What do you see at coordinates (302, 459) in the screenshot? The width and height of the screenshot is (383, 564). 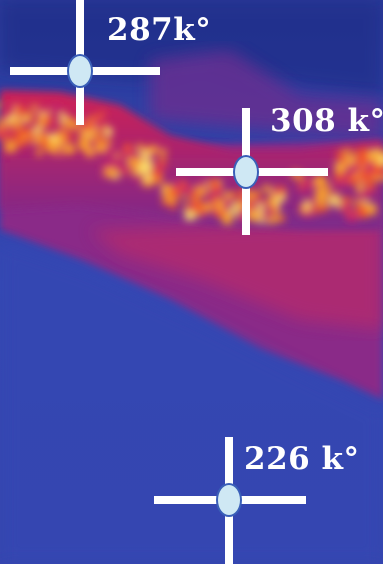 I see `temperature-label: 226 k°` at bounding box center [302, 459].